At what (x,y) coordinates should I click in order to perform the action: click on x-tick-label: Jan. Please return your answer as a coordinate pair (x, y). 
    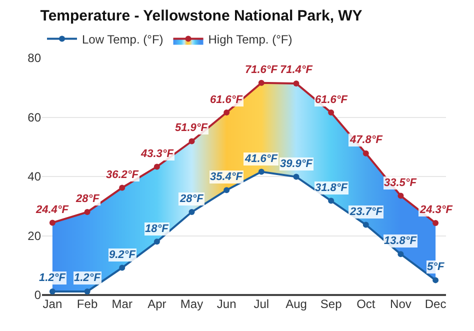
    Looking at the image, I should click on (52, 304).